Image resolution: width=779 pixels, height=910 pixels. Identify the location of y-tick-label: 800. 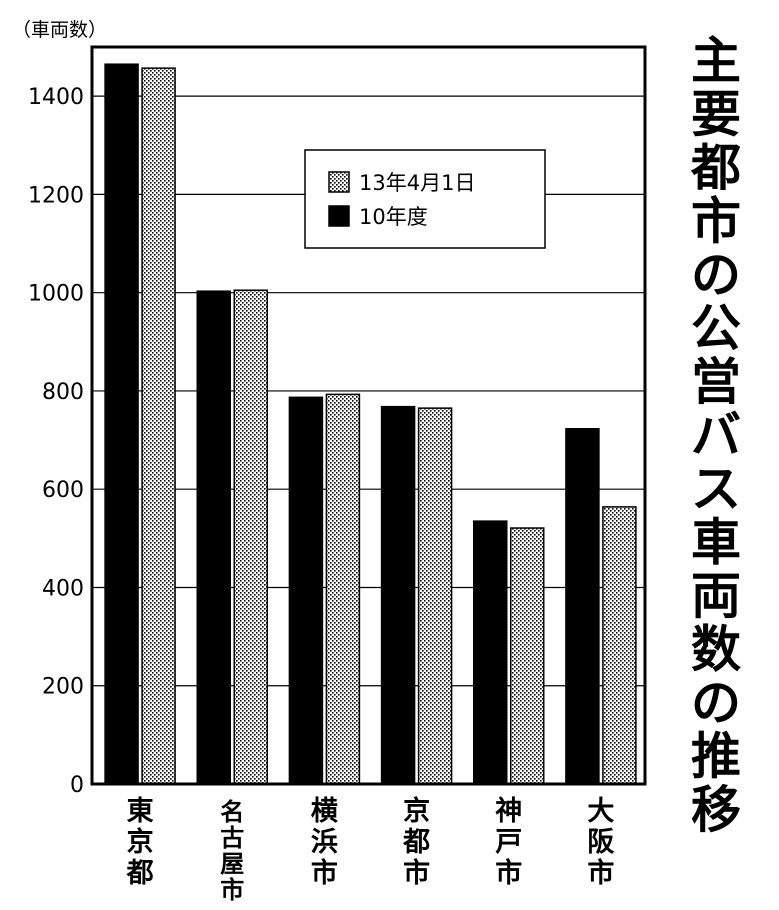
(63, 392).